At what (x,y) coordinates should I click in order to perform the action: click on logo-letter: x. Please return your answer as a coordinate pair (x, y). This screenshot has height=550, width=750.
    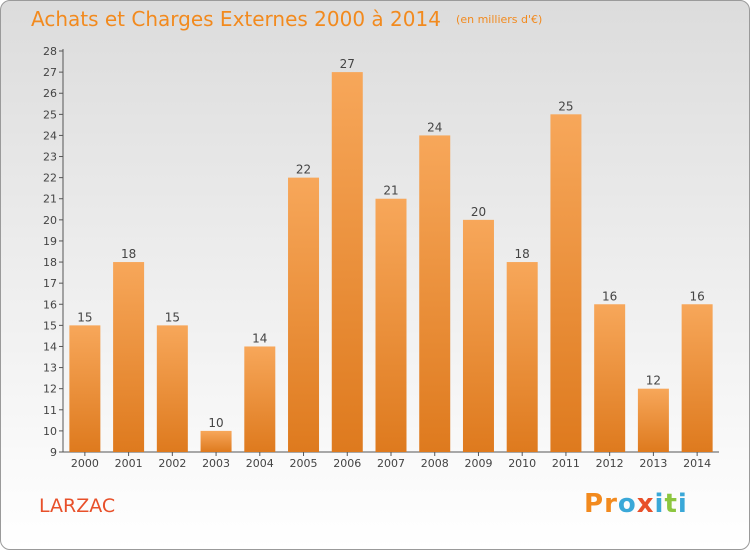
    Looking at the image, I should click on (645, 504).